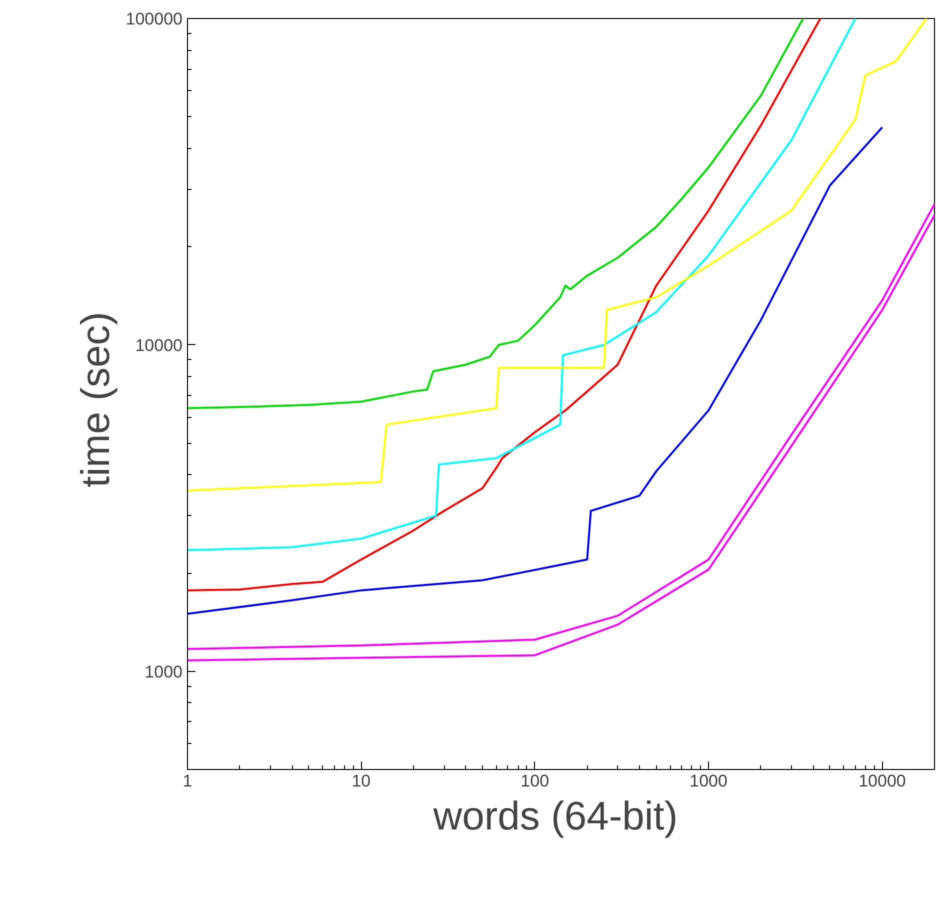  Describe the element at coordinates (96, 400) in the screenshot. I see `y-axis-title: time (sec)` at that location.